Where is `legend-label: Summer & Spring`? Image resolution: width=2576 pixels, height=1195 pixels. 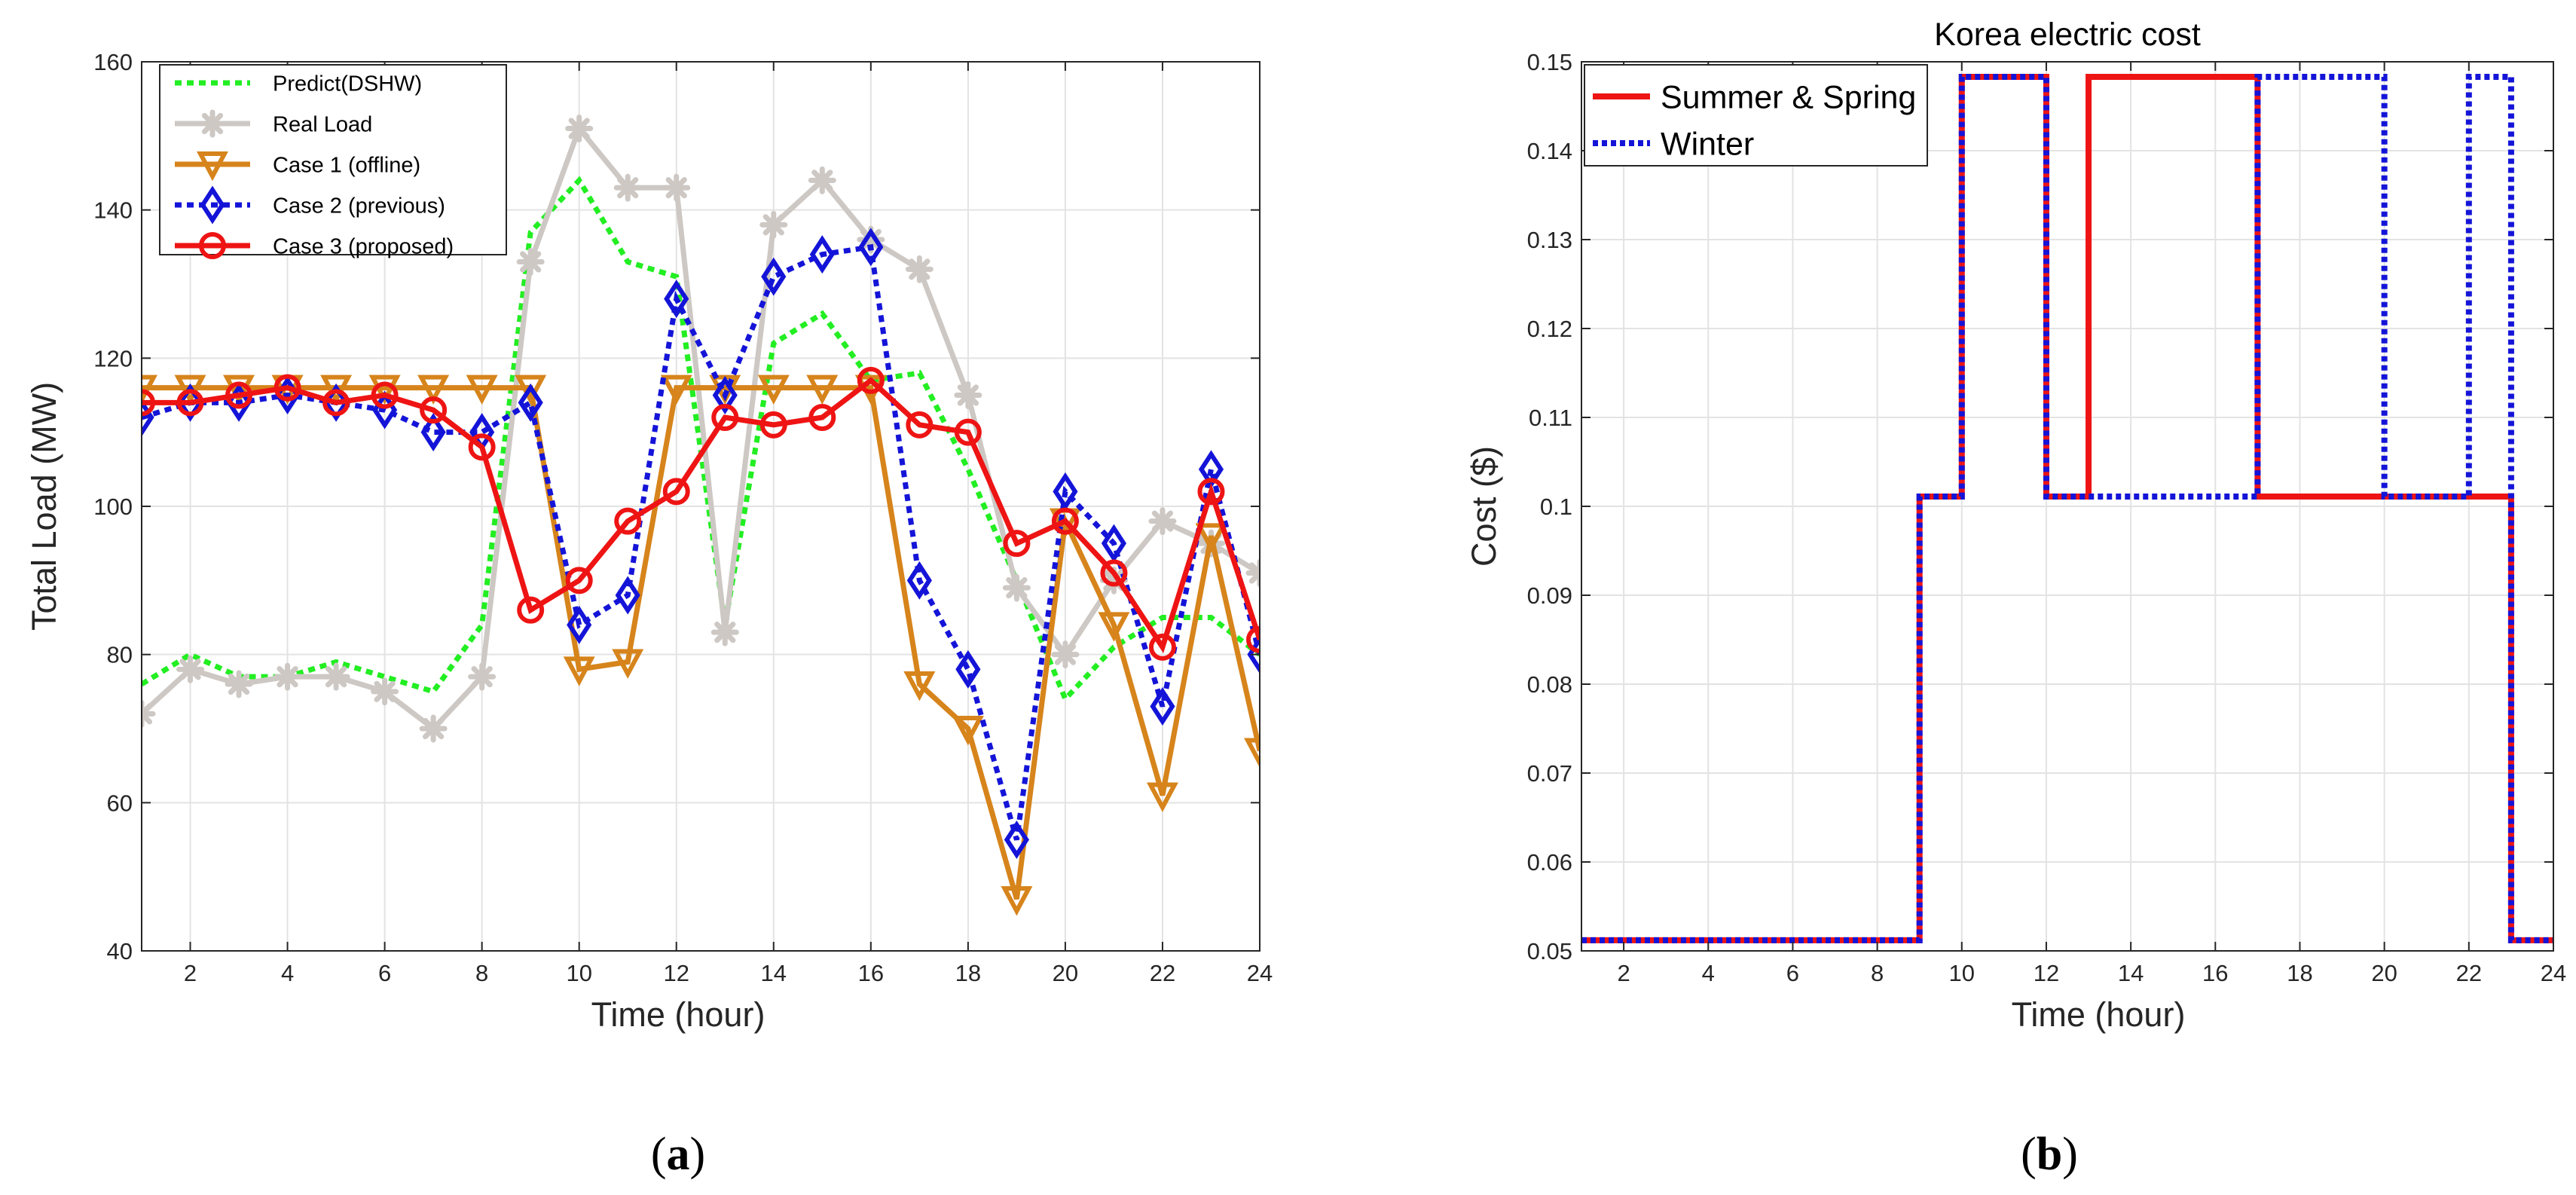 legend-label: Summer & Spring is located at coordinates (1788, 97).